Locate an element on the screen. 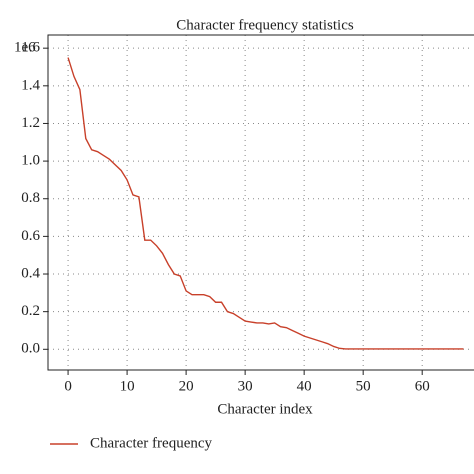  x-tick-label: 10 is located at coordinates (127, 386).